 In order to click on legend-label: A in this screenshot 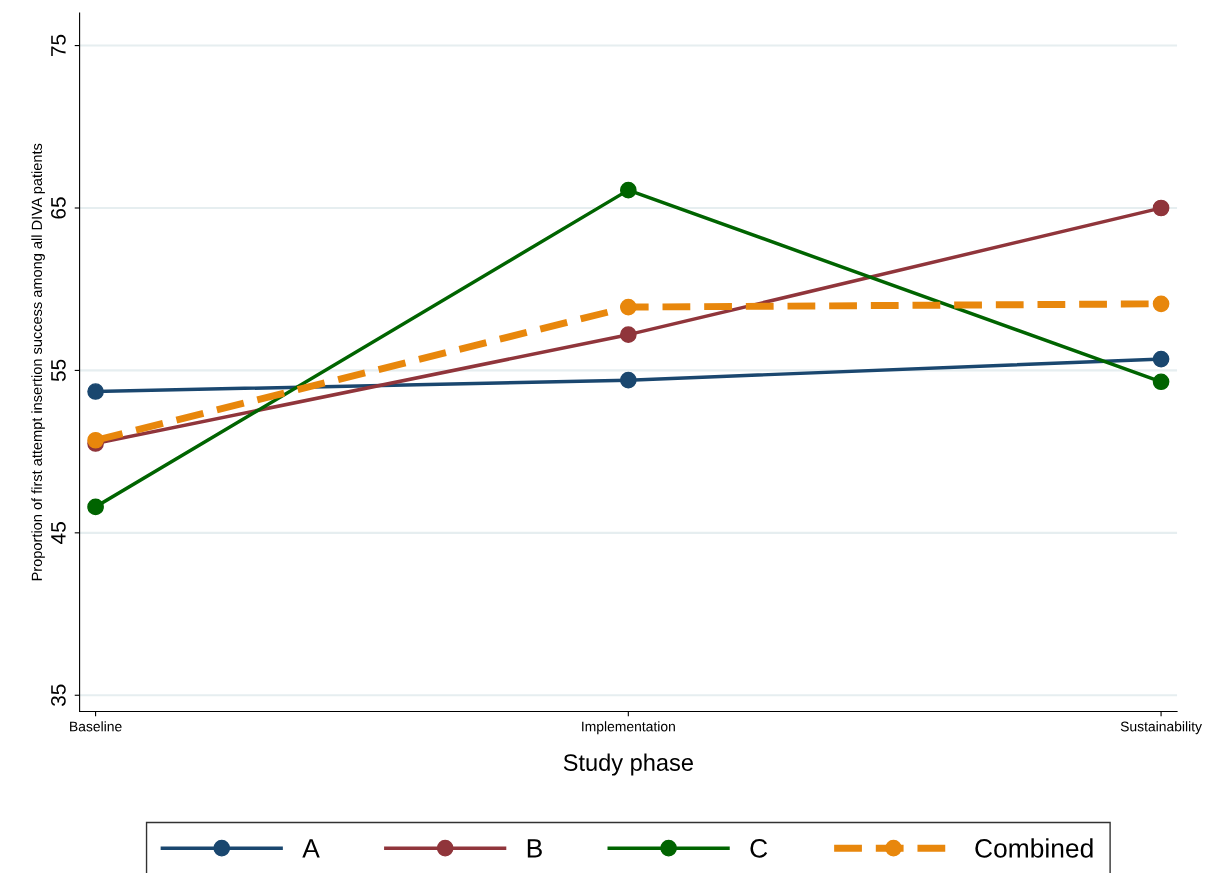, I will do `click(311, 848)`.